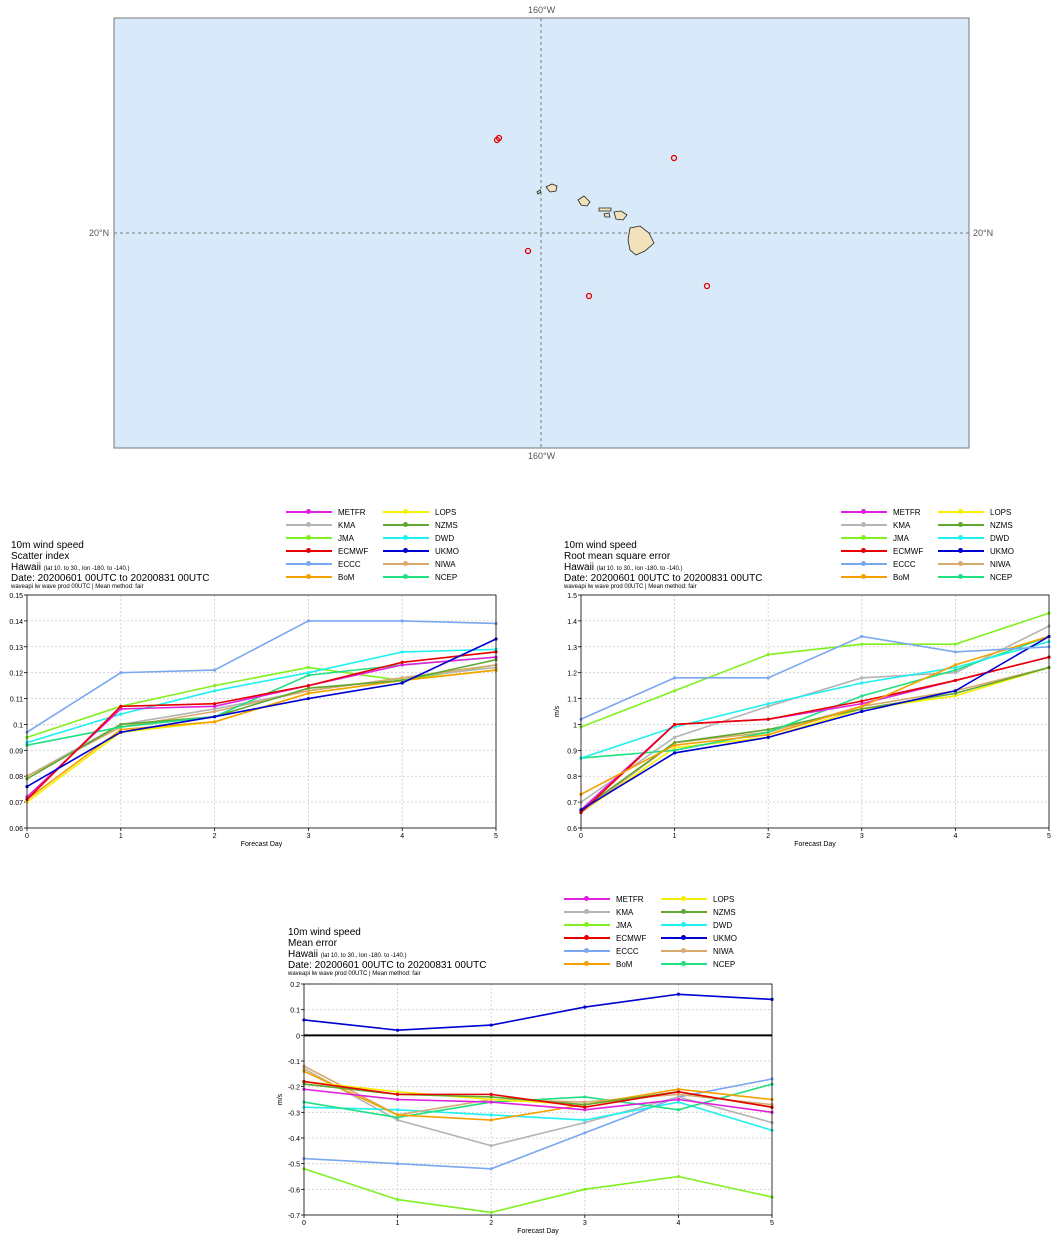 Image resolution: width=1054 pixels, height=1237 pixels. I want to click on x-axis-label: Forecast Day, so click(815, 844).